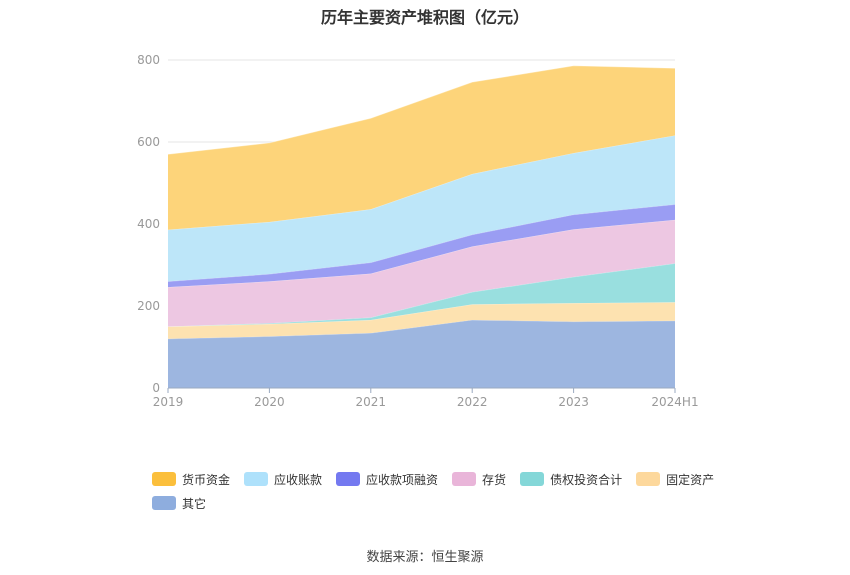 The image size is (850, 575). What do you see at coordinates (424, 17) in the screenshot?
I see `chart-title: 历年主要资产堆积图（亿元）` at bounding box center [424, 17].